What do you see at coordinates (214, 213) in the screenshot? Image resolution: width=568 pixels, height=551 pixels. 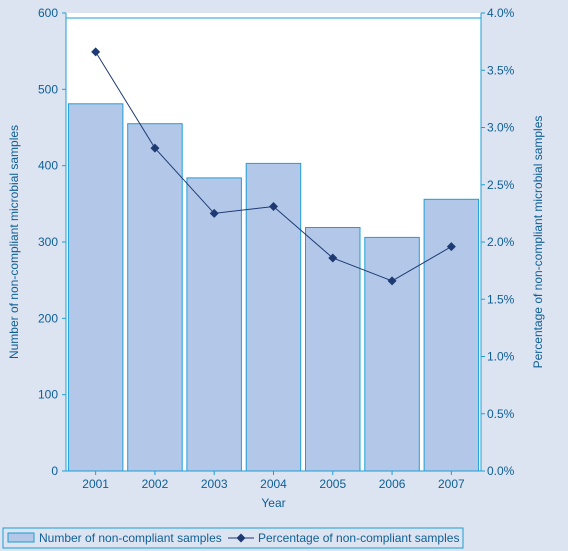 I see `percentage-marker-2003` at bounding box center [214, 213].